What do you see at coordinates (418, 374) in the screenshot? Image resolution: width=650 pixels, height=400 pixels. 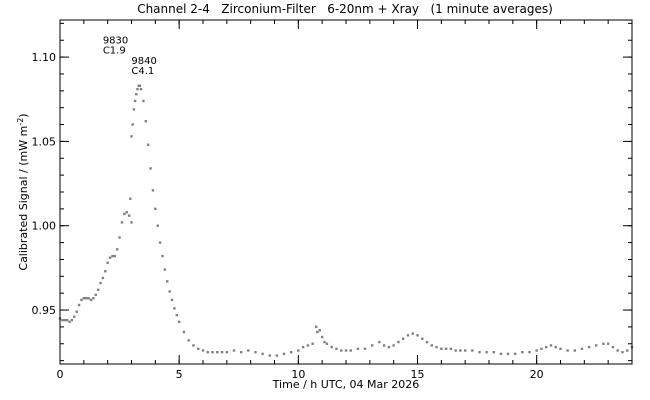 I see `x-tick-label: 15` at bounding box center [418, 374].